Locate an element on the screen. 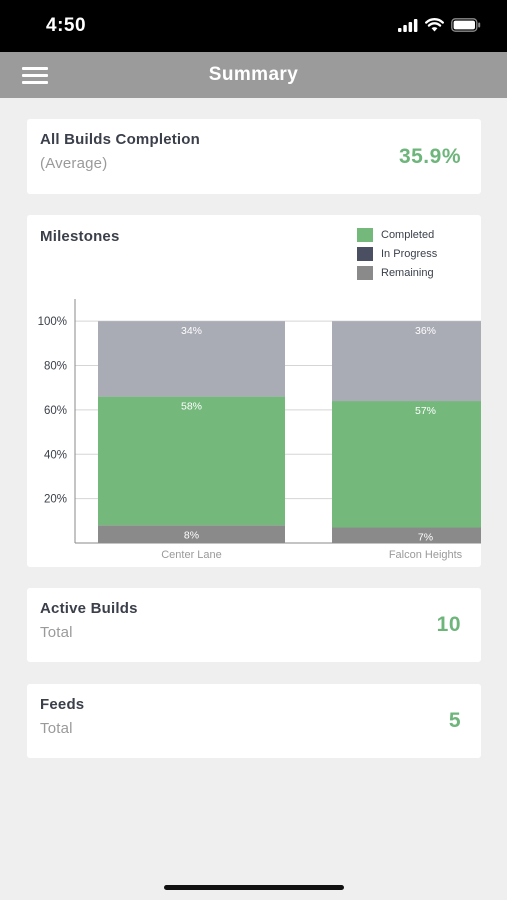 This screenshot has height=900, width=507. feeds-subtitle: Total is located at coordinates (56, 728).